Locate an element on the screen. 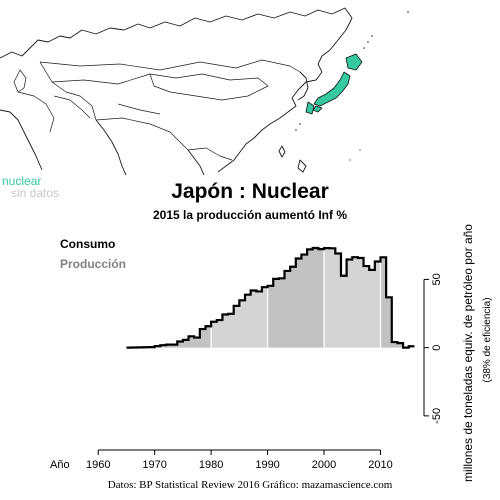  x-tick-label-2000: 2000 is located at coordinates (324, 465).